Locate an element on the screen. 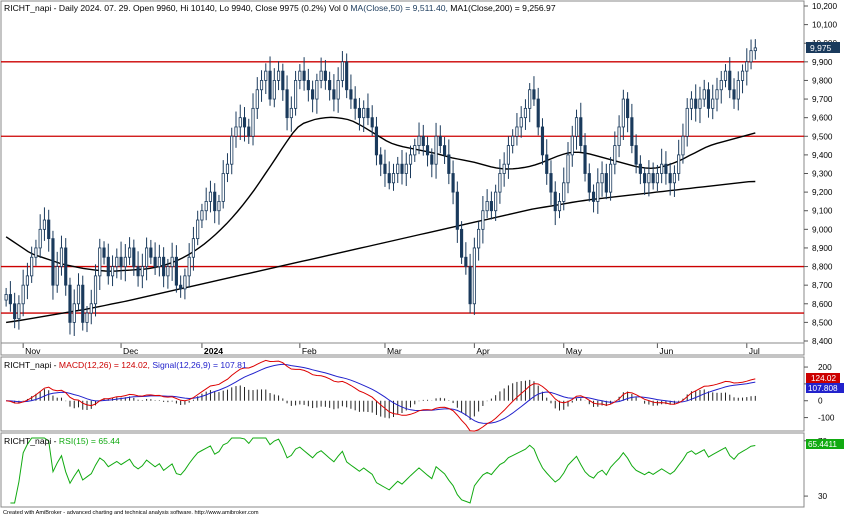  ma50-legend: MA(Close,50) = 9,511.40, is located at coordinates (399, 8).